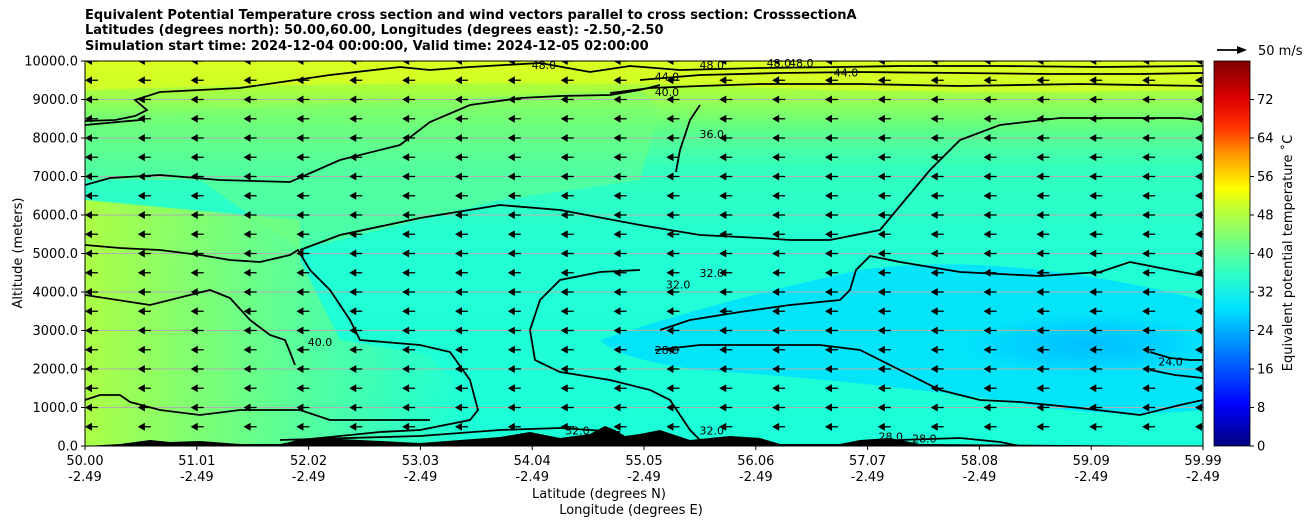 The image size is (1308, 526). Describe the element at coordinates (18, 253) in the screenshot. I see `y-axis-label: Altitude (meters)` at that location.